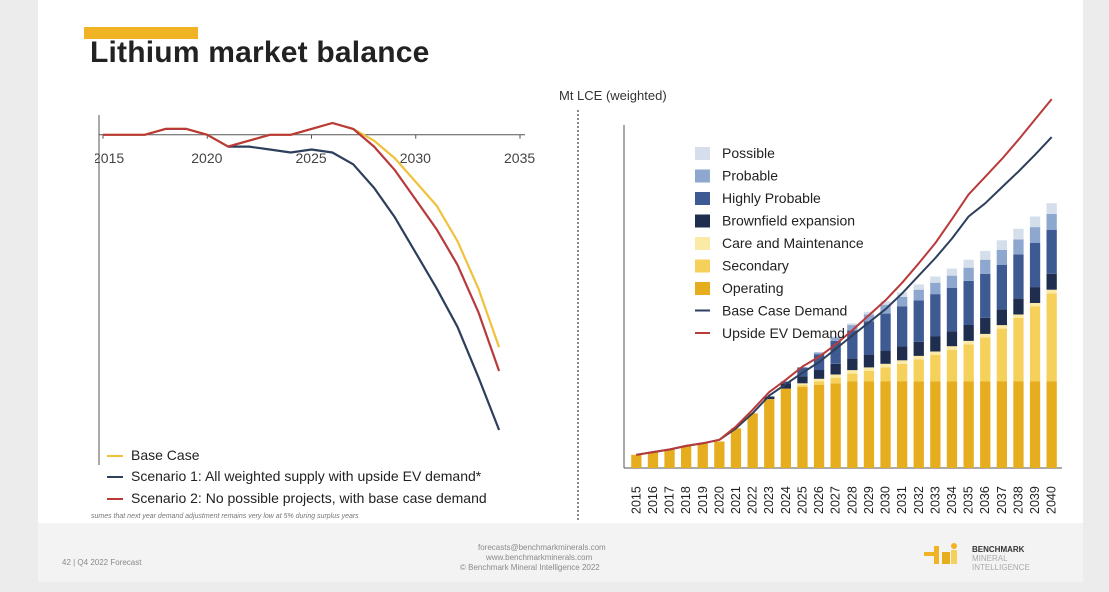  What do you see at coordinates (935, 500) in the screenshot?
I see `x-tick-label: 2033` at bounding box center [935, 500].